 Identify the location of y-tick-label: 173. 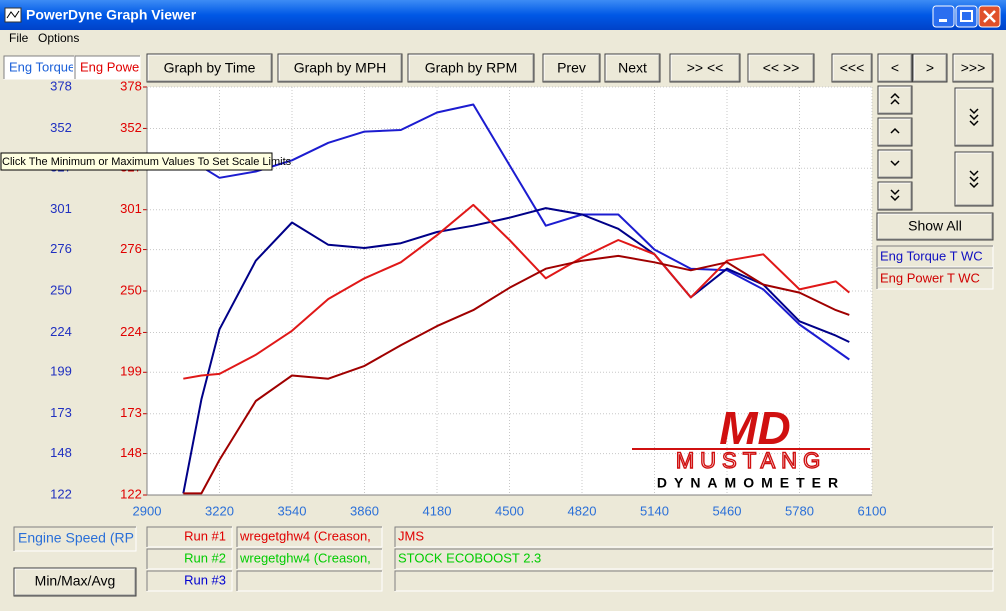
(61, 412).